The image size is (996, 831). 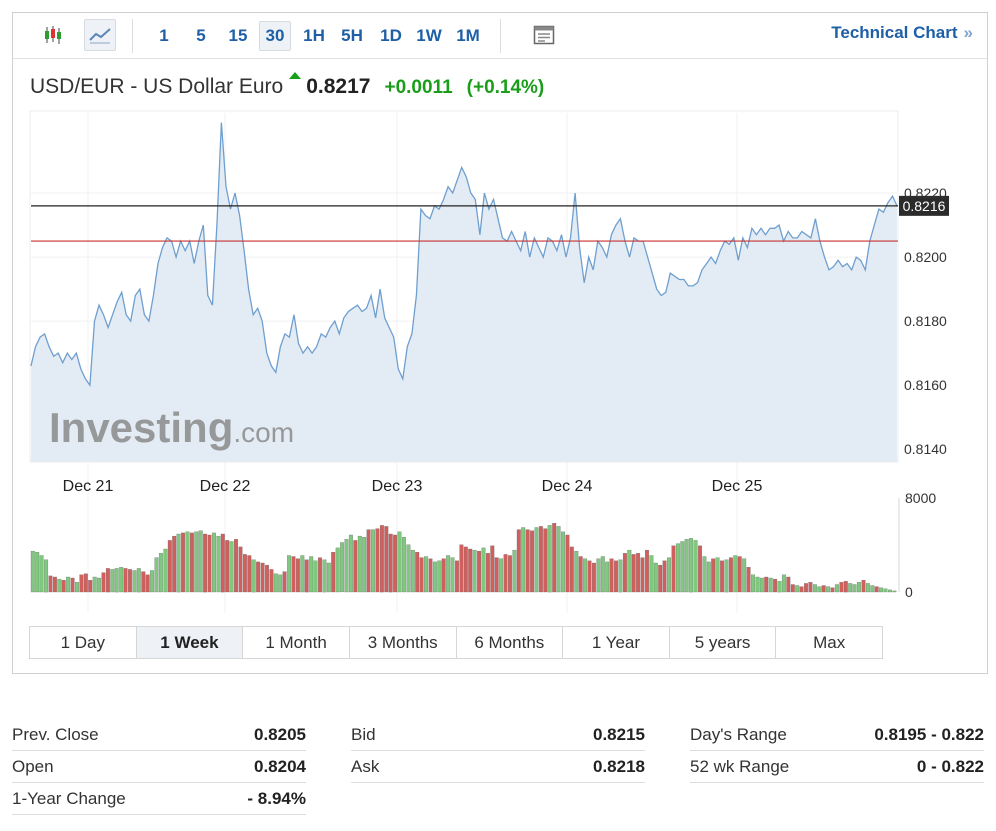 What do you see at coordinates (391, 35) in the screenshot?
I see `timeframe-1d: 1D` at bounding box center [391, 35].